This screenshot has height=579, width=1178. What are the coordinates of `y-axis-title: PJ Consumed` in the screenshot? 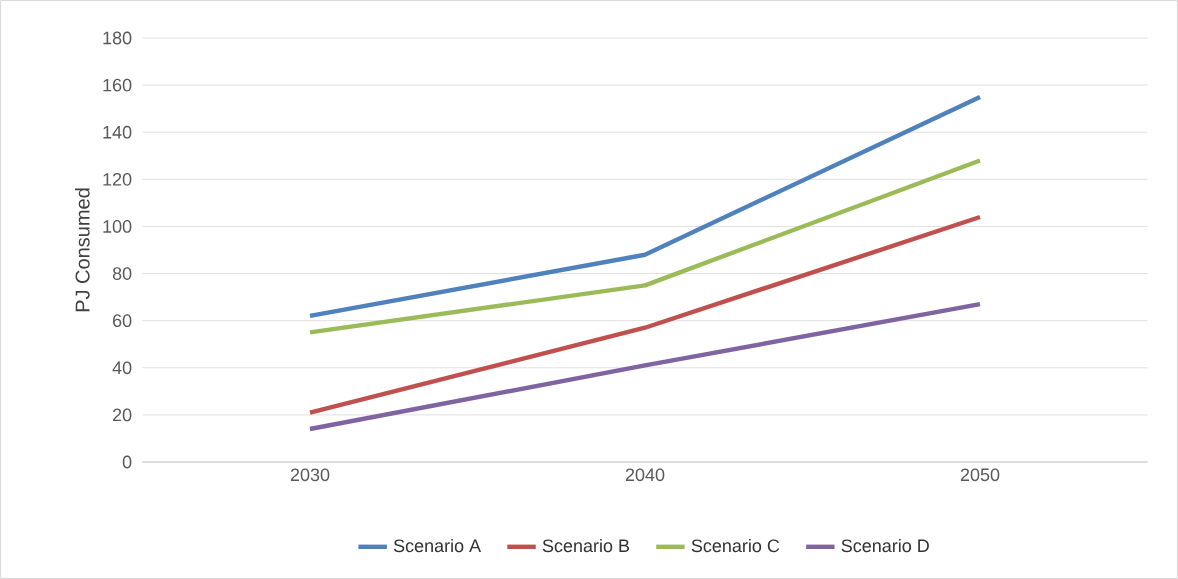 It's located at (82, 250).